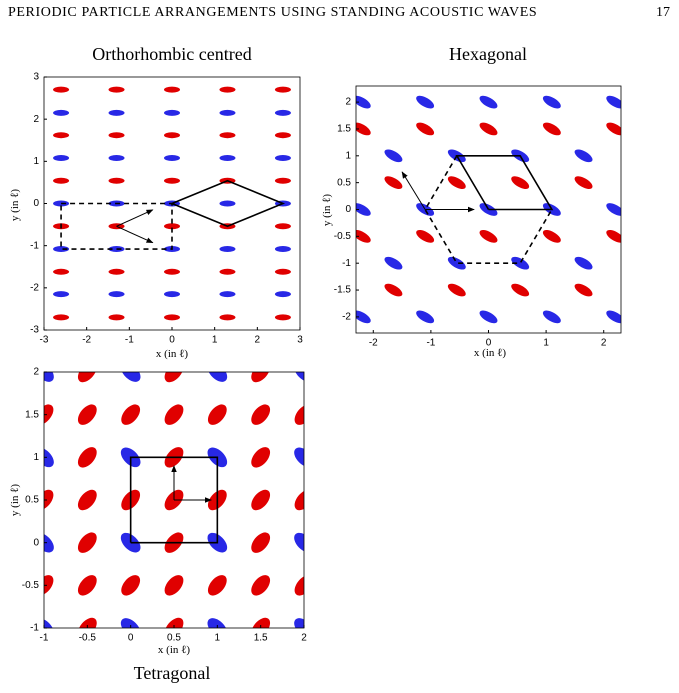  What do you see at coordinates (413, 190) in the screenshot?
I see `lattice-vector` at bounding box center [413, 190].